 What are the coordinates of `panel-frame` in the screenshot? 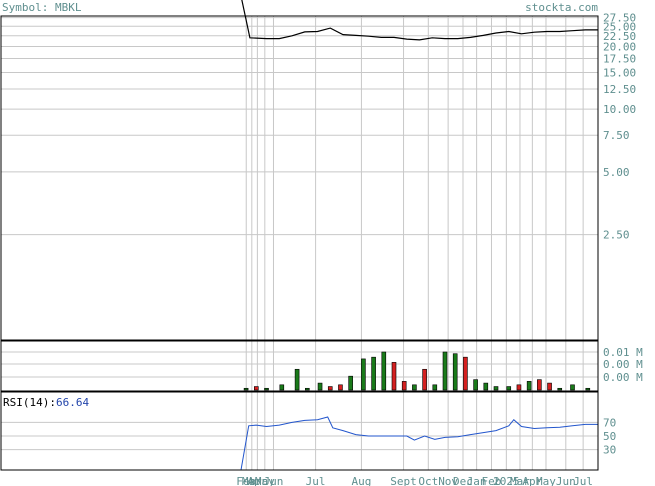 It's located at (299, 366).